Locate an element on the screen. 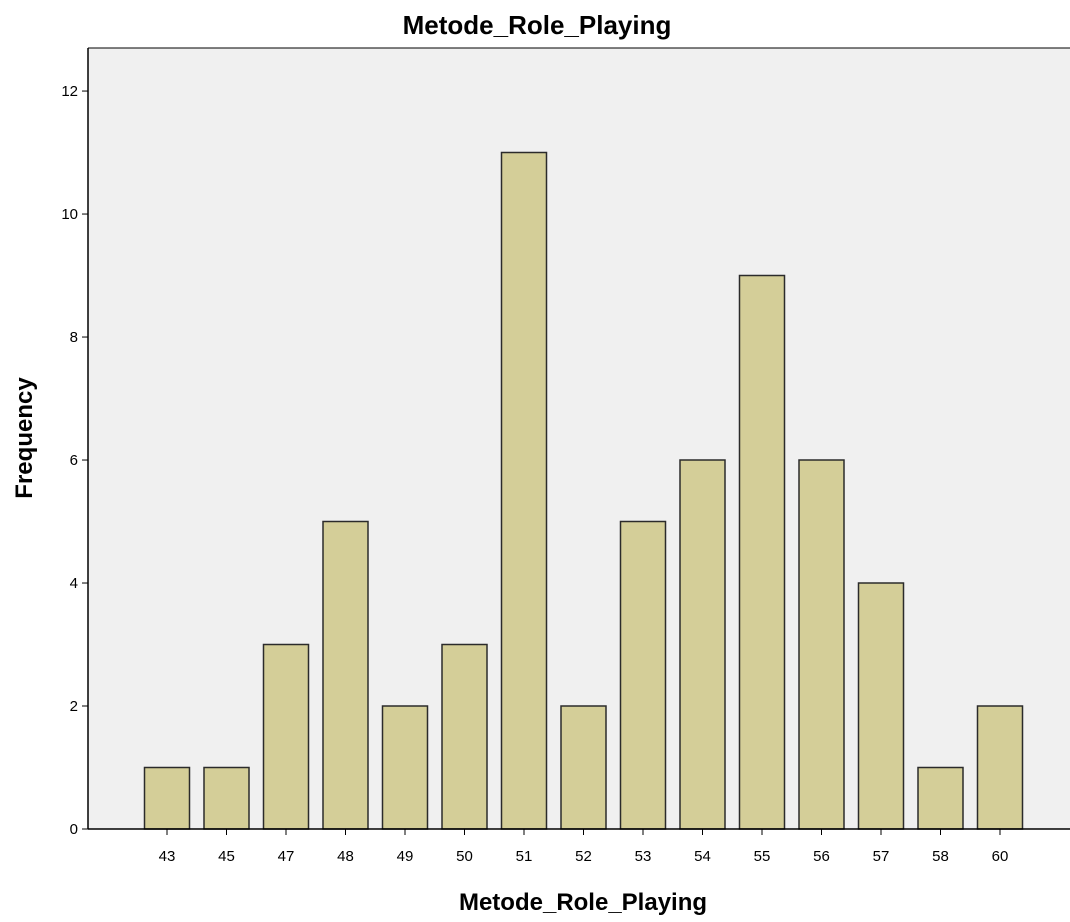 The height and width of the screenshot is (922, 1070). y-tick-label: 4 is located at coordinates (74, 583).